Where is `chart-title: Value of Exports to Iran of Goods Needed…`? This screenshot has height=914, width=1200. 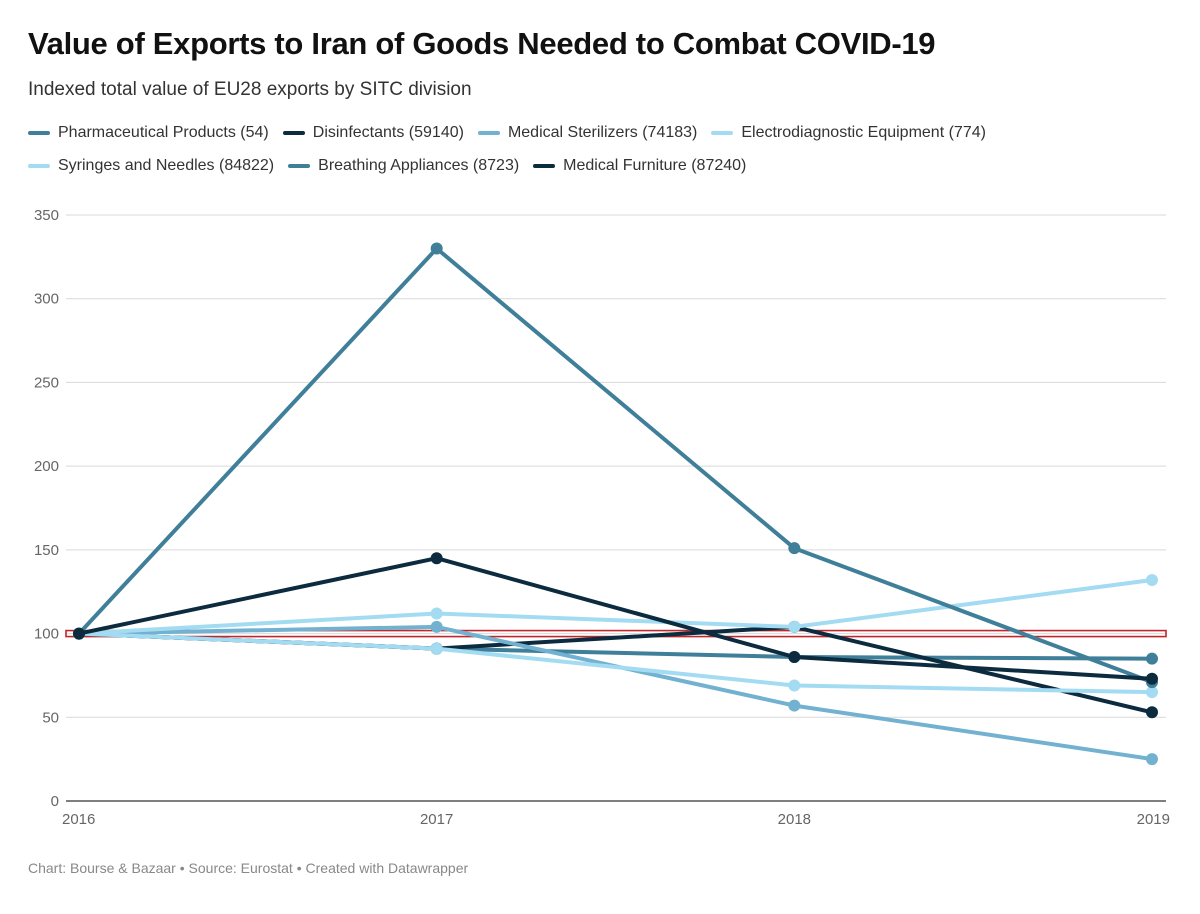 chart-title: Value of Exports to Iran of Goods Needed… is located at coordinates (482, 43).